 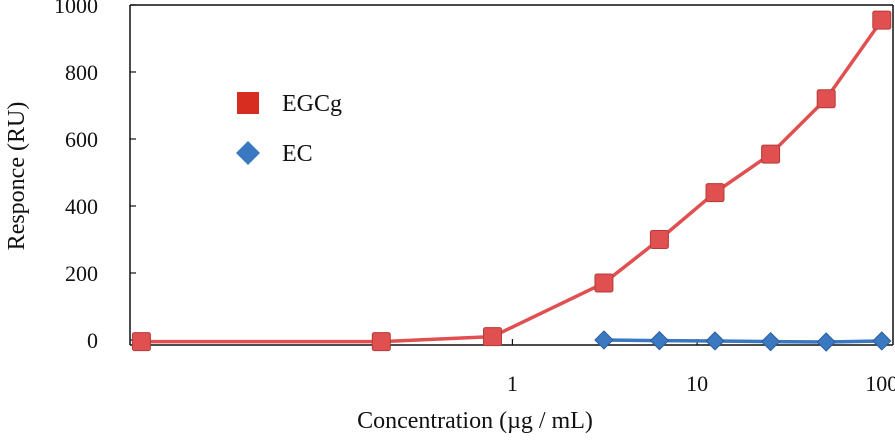 I want to click on legend-label-egcg: EGCg, so click(x=312, y=104).